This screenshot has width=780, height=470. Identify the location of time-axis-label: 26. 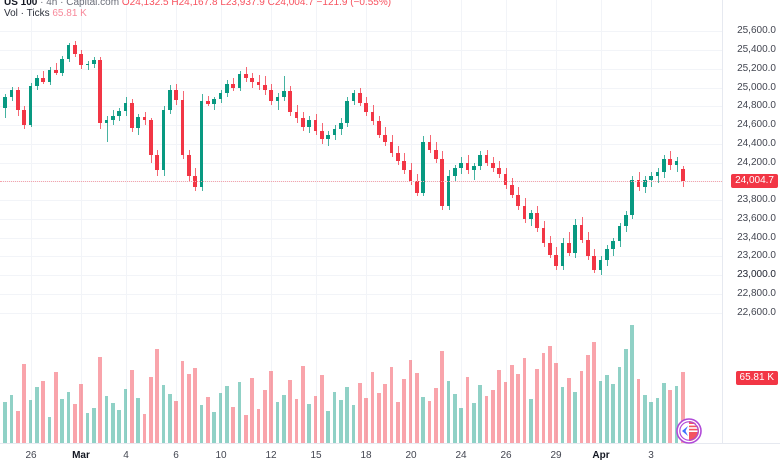
(31, 455).